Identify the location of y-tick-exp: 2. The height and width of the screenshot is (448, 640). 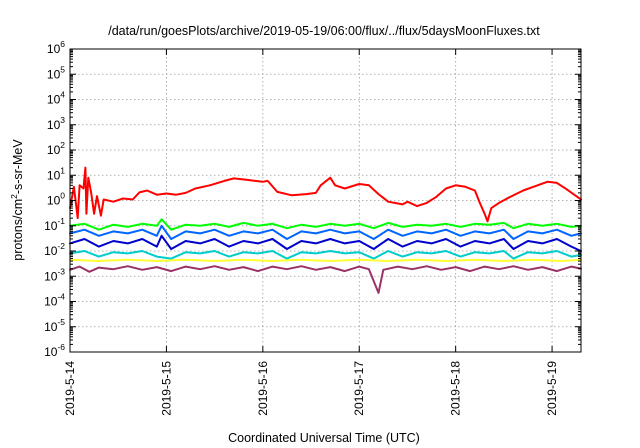
(62, 145).